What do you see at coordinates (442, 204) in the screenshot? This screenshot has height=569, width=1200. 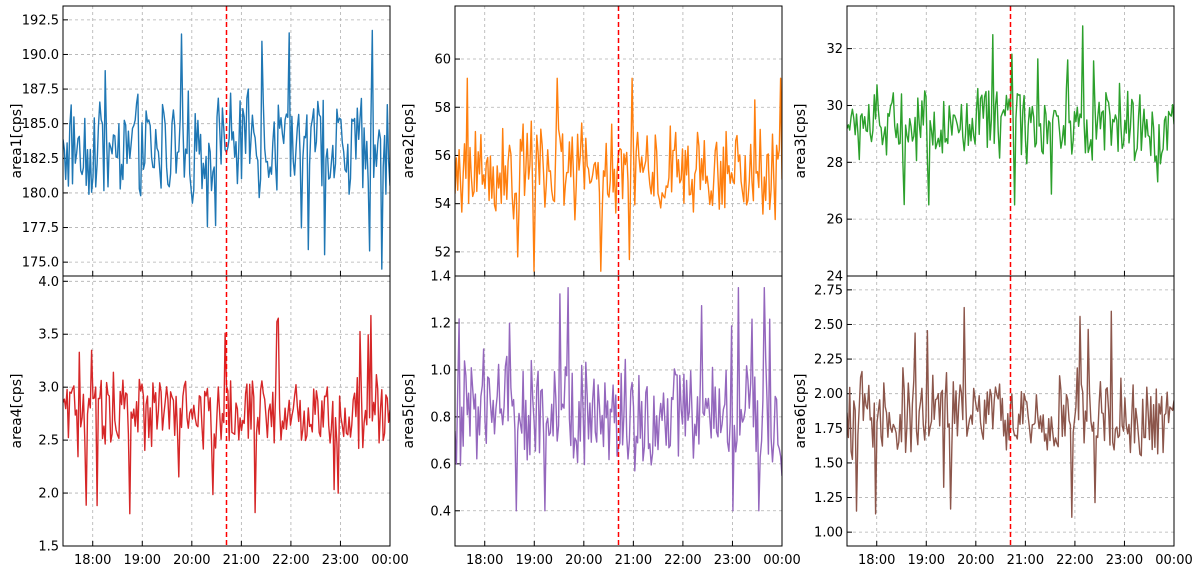 I see `y-tick-label: 54` at bounding box center [442, 204].